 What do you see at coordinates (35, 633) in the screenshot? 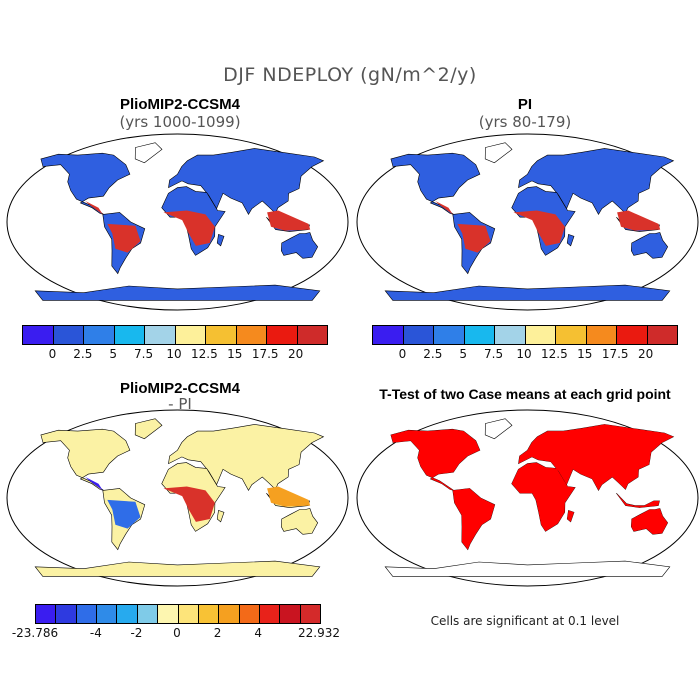
I see `colorbar-tick-label: -23.786` at bounding box center [35, 633].